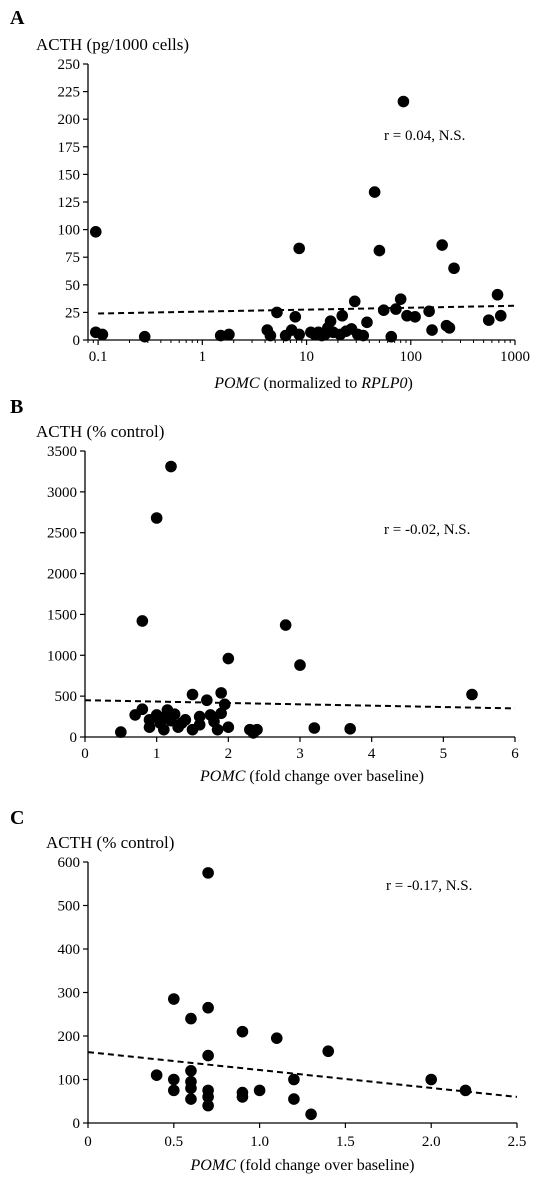 Image resolution: width=544 pixels, height=1177 pixels. Describe the element at coordinates (74, 738) in the screenshot. I see `y-tick-label: 0` at that location.